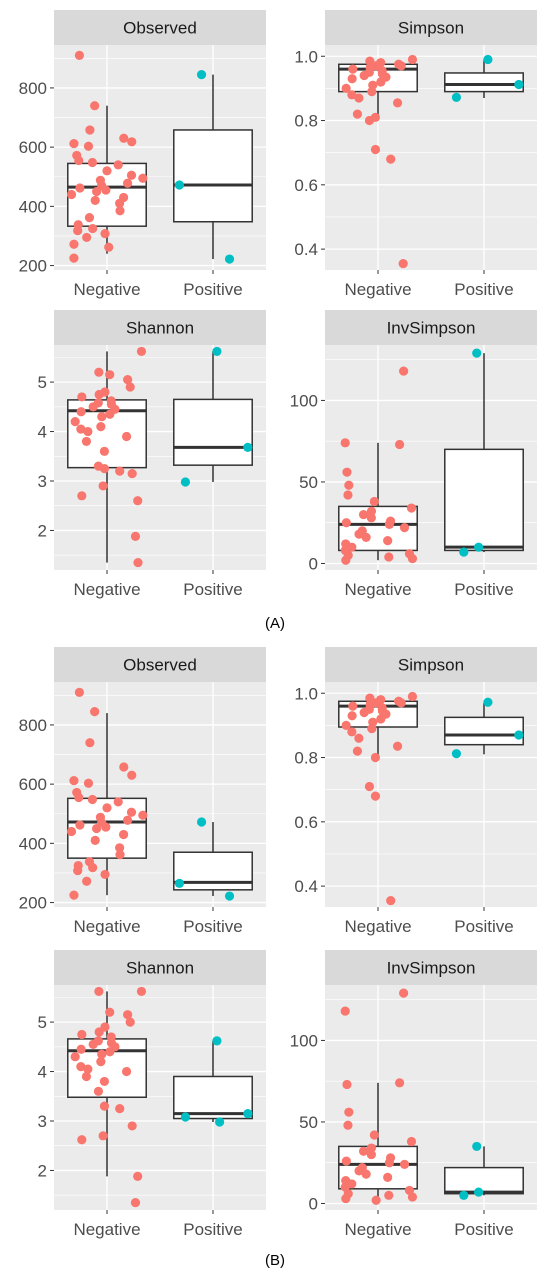 This screenshot has width=550, height=1286. I want to click on y-tick-label: 800, so click(33, 88).